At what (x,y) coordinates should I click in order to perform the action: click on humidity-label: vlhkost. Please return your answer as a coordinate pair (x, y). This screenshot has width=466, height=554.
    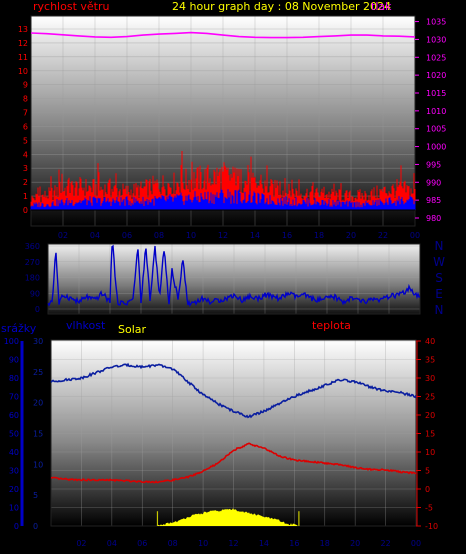
    Looking at the image, I should click on (86, 325).